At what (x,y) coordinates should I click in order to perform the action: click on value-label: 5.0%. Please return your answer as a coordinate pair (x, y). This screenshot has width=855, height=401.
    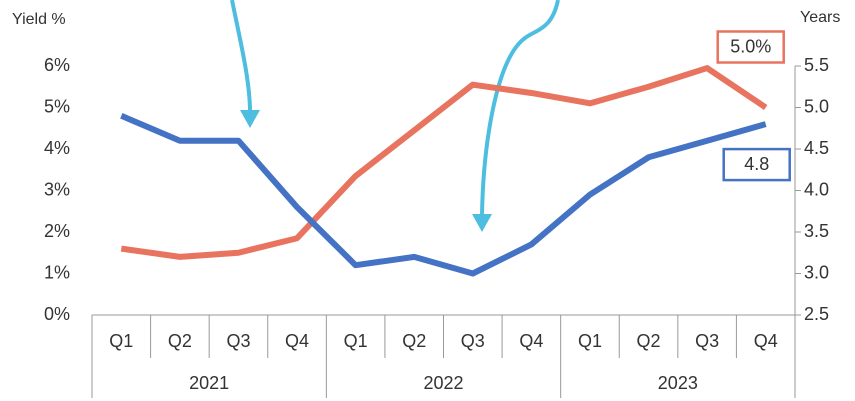
    Looking at the image, I should click on (750, 46).